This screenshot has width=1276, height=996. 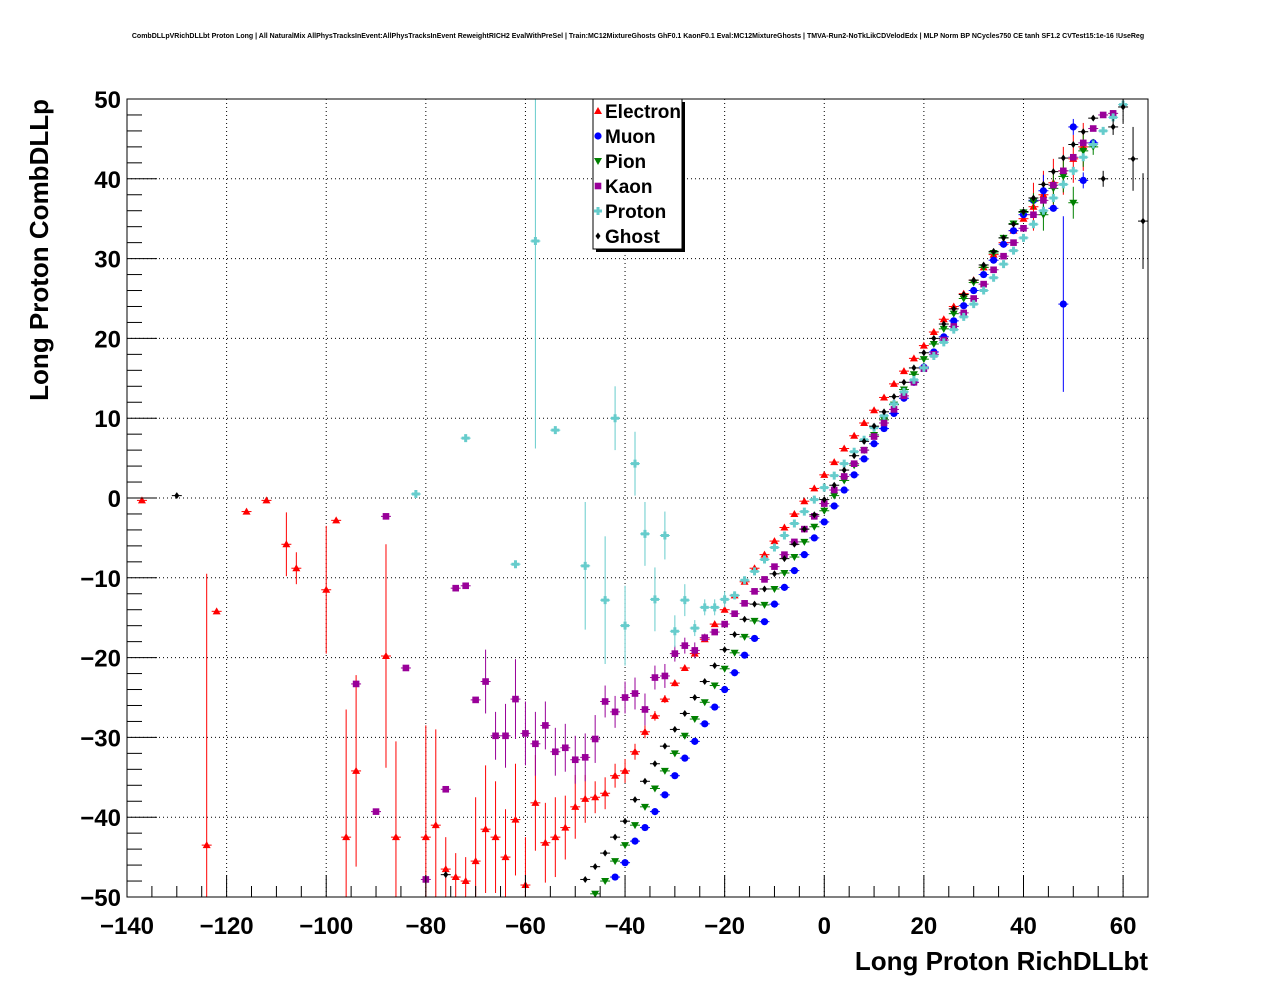 I want to click on y-tick-label: 30, so click(x=107, y=260).